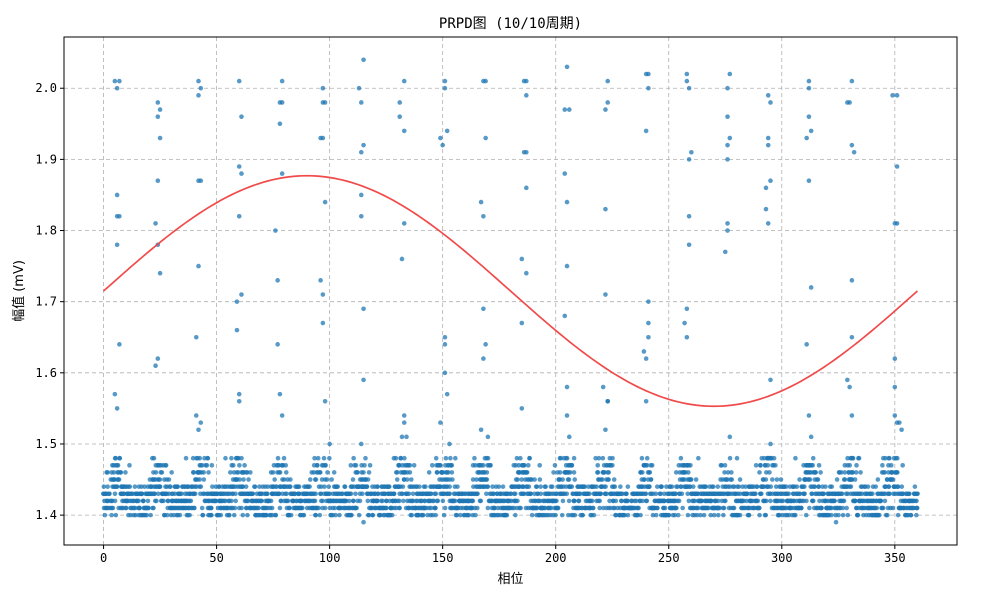 The height and width of the screenshot is (600, 1000). What do you see at coordinates (895, 558) in the screenshot?
I see `x-tick-label: 350` at bounding box center [895, 558].